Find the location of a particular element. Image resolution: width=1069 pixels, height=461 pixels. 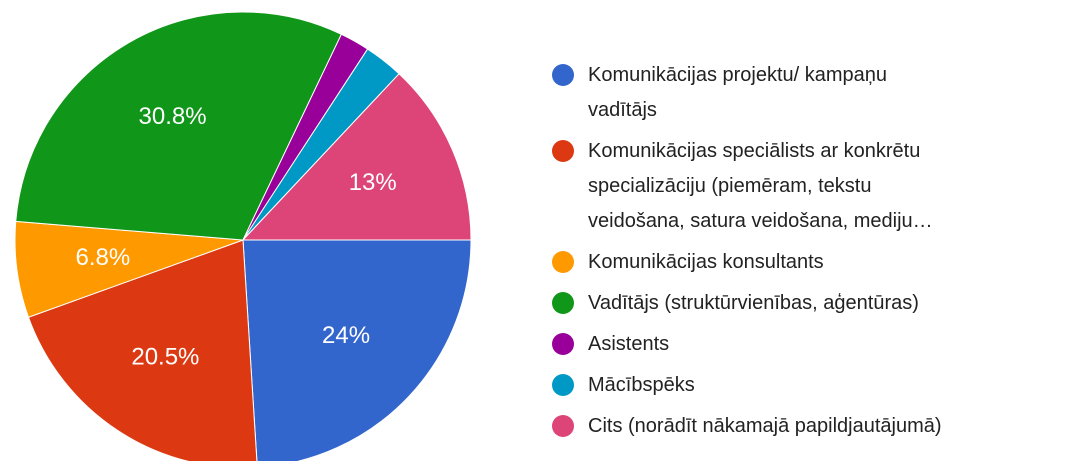

legend-item: Vadītājs (struktūrvienības, aģentūras) is located at coordinates (809, 303).